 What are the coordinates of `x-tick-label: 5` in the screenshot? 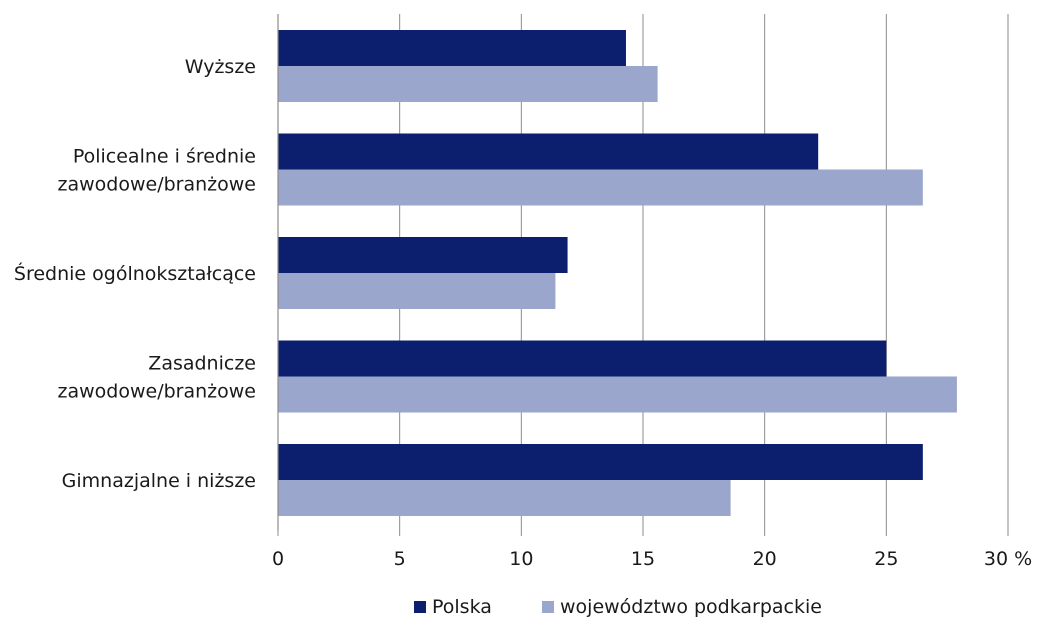 It's located at (400, 559).